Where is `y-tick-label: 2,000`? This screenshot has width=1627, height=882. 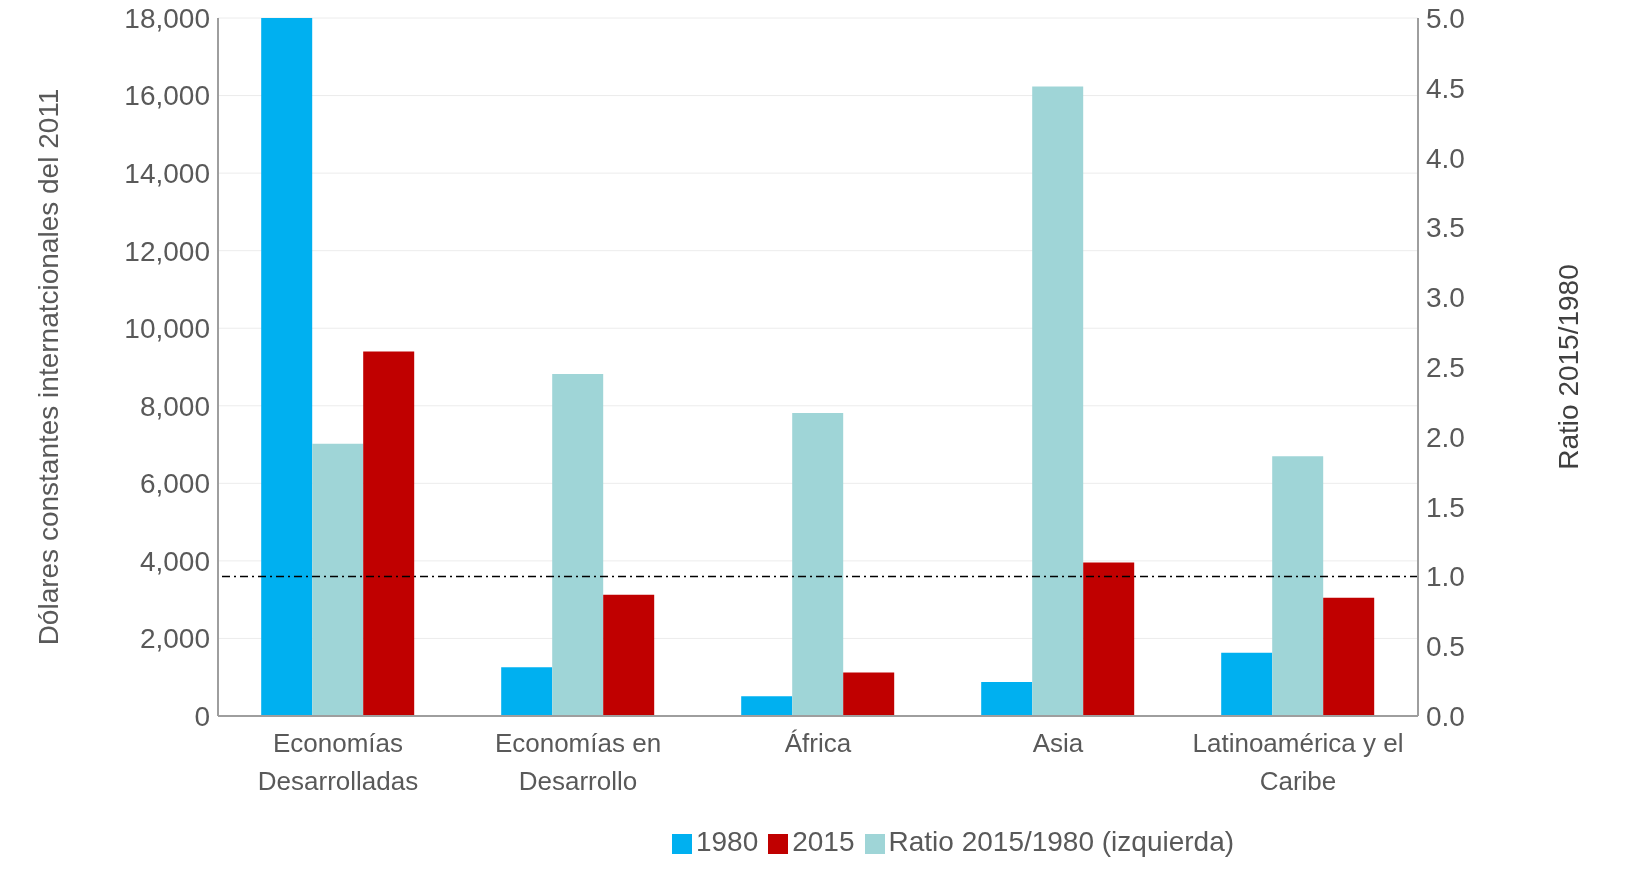
y-tick-label: 2,000 is located at coordinates (174, 639).